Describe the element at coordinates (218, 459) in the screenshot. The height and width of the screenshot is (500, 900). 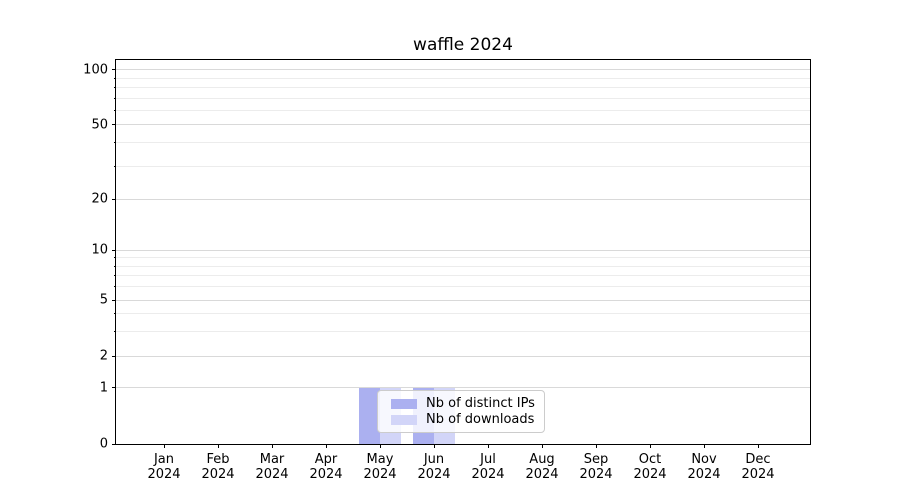
I see `x-tick-month: Feb` at that location.